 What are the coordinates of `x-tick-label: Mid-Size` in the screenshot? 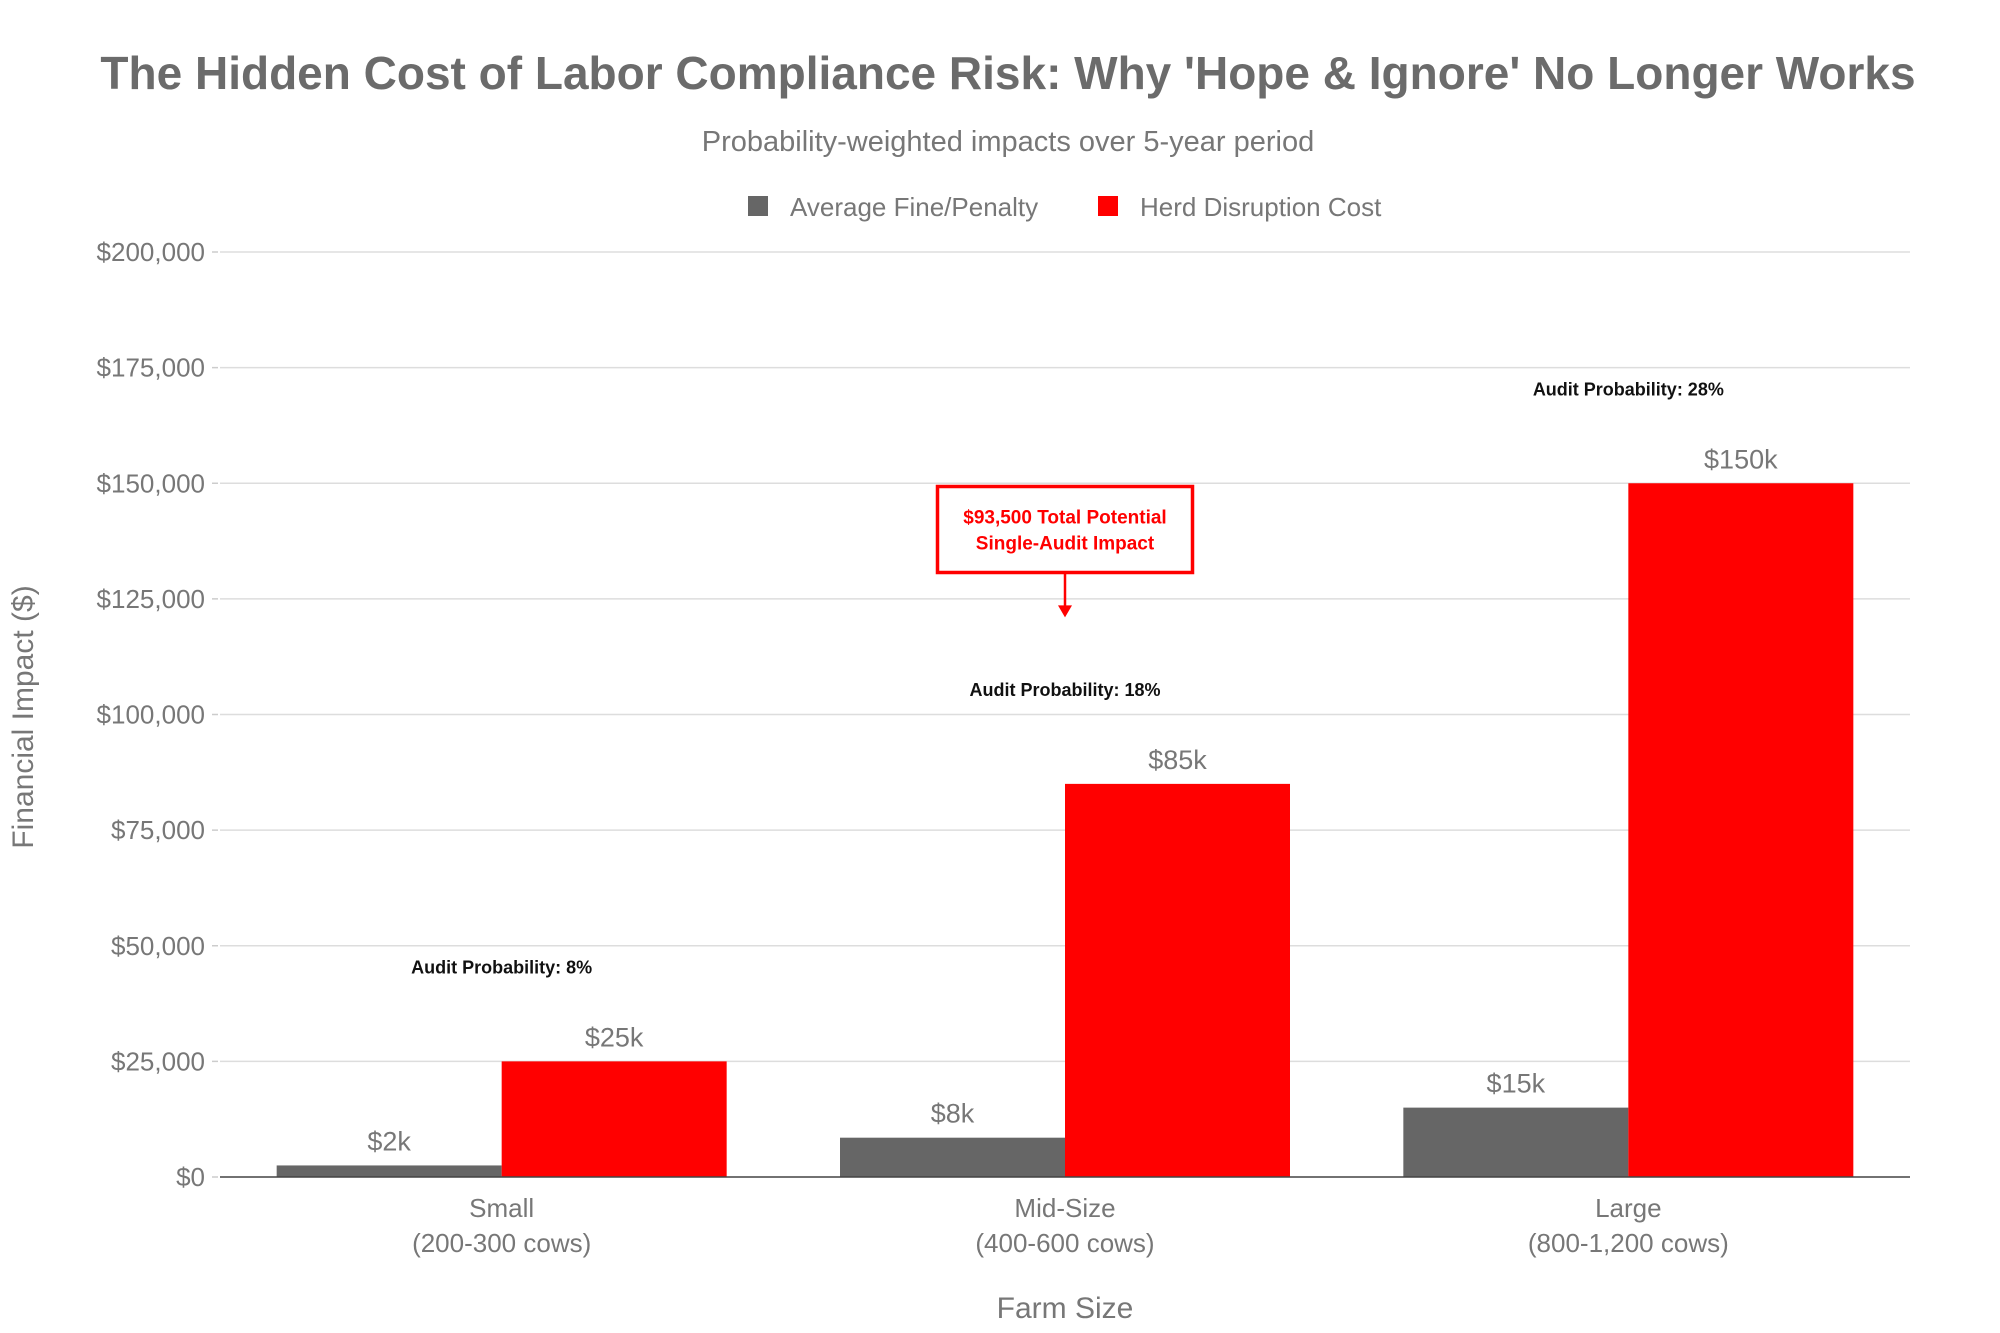 It's located at (1064, 1208).